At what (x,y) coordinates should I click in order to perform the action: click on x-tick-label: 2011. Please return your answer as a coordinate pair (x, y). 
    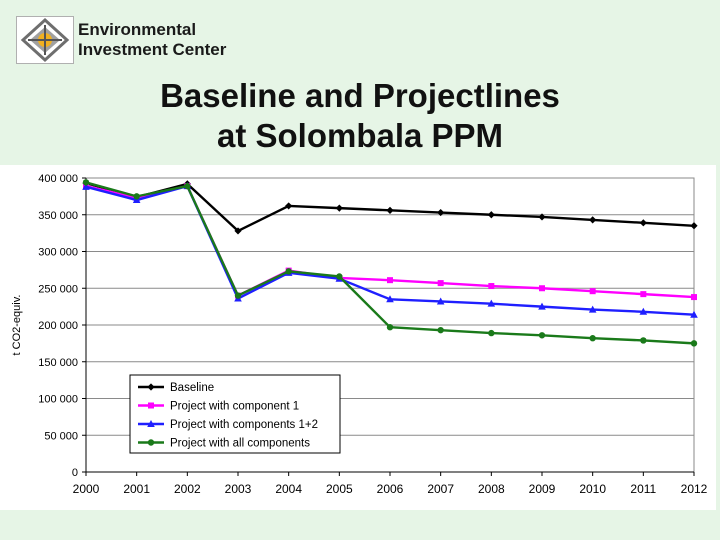
    Looking at the image, I should click on (643, 489).